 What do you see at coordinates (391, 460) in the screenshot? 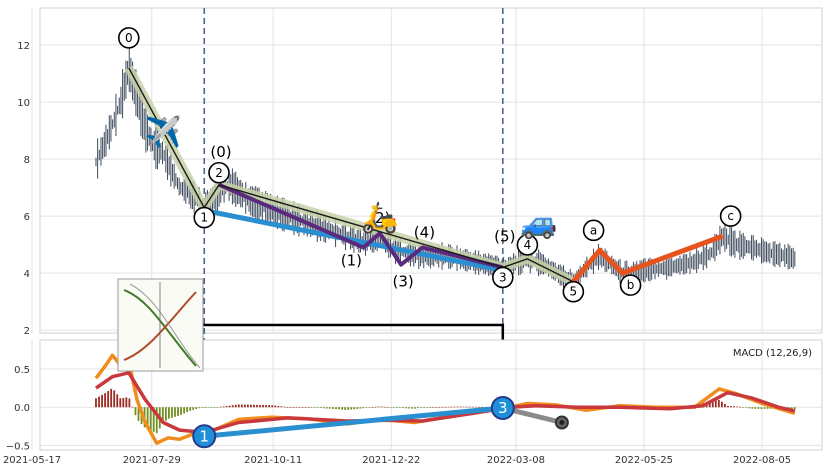
I see `x-tick-label: 2021-12-22` at bounding box center [391, 460].